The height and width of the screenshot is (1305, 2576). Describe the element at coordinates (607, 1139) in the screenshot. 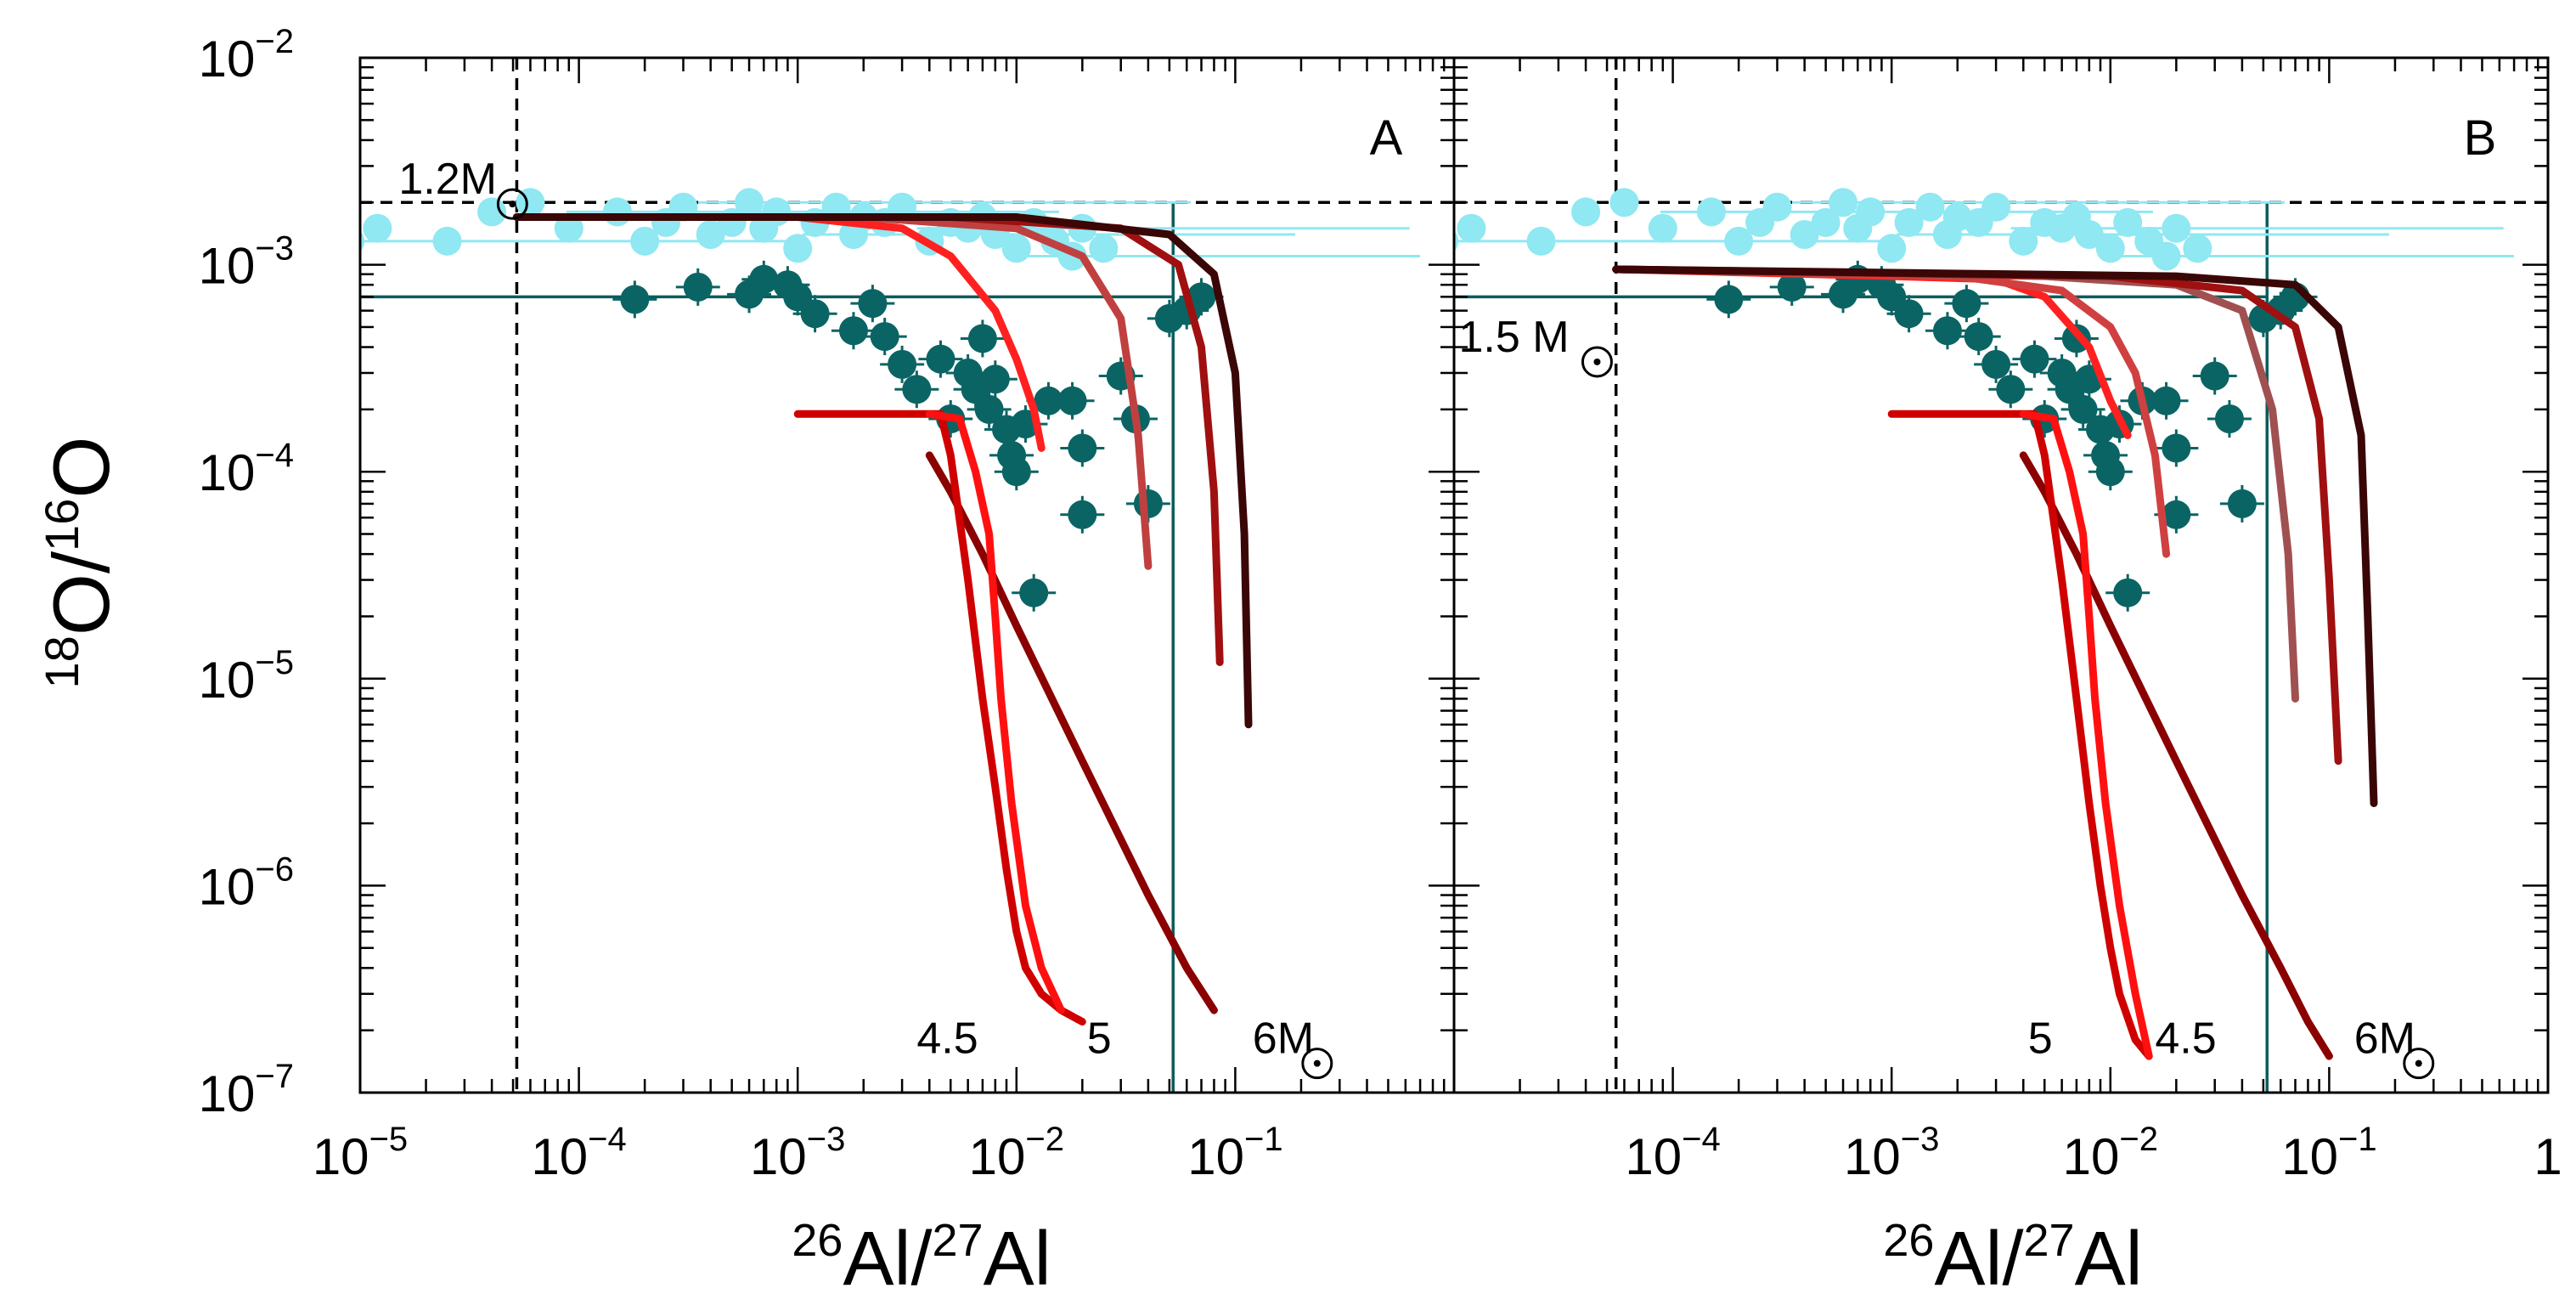

I see `x-tick-label-exp: −4` at that location.